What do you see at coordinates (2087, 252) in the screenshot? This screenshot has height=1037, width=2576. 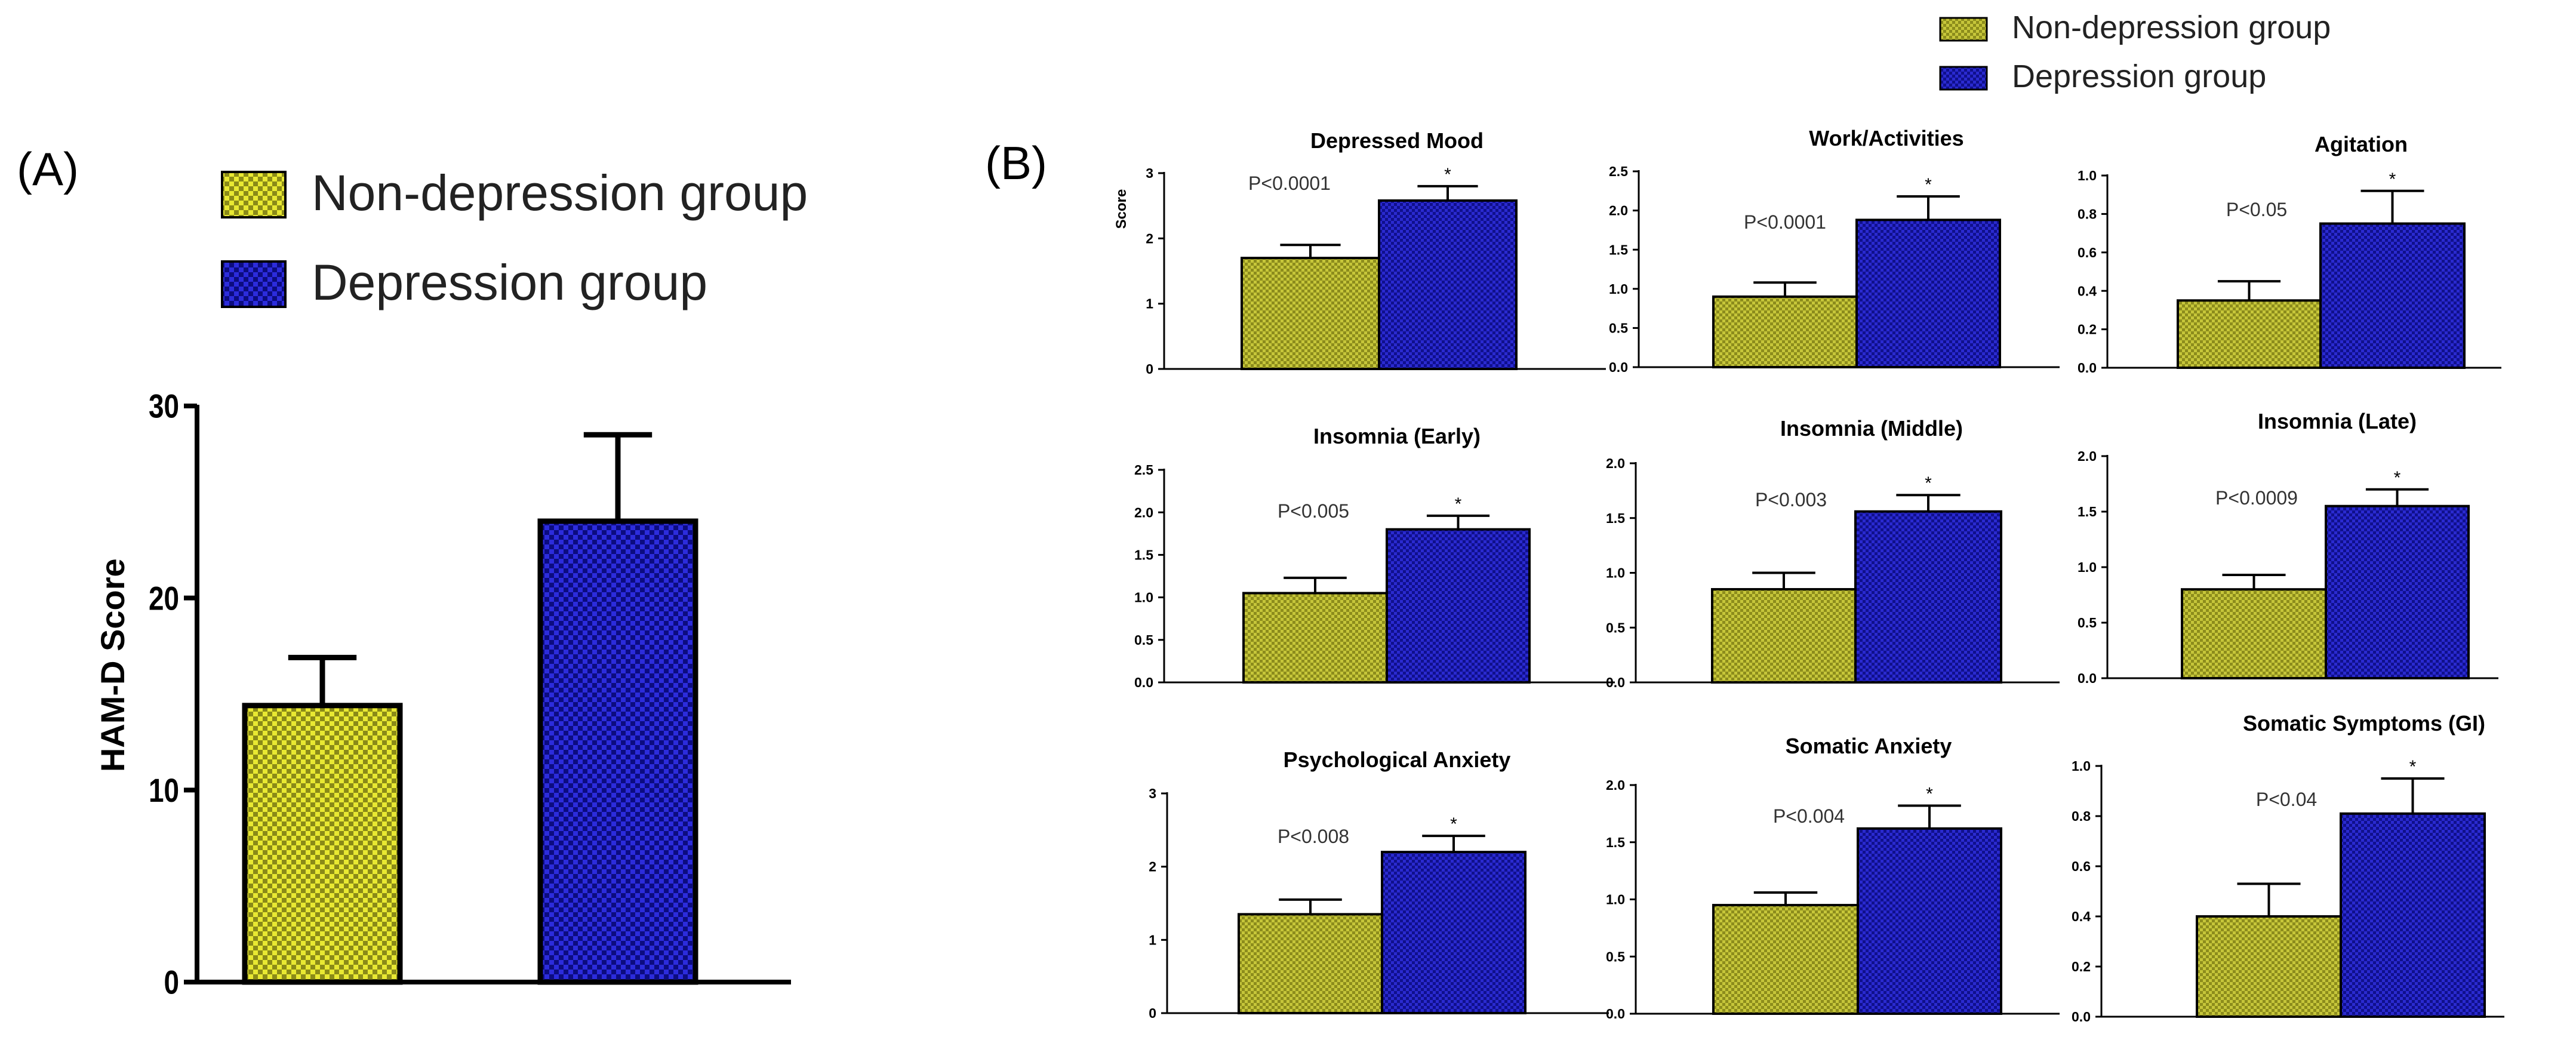 I see `y-tick-label: 0.6` at bounding box center [2087, 252].